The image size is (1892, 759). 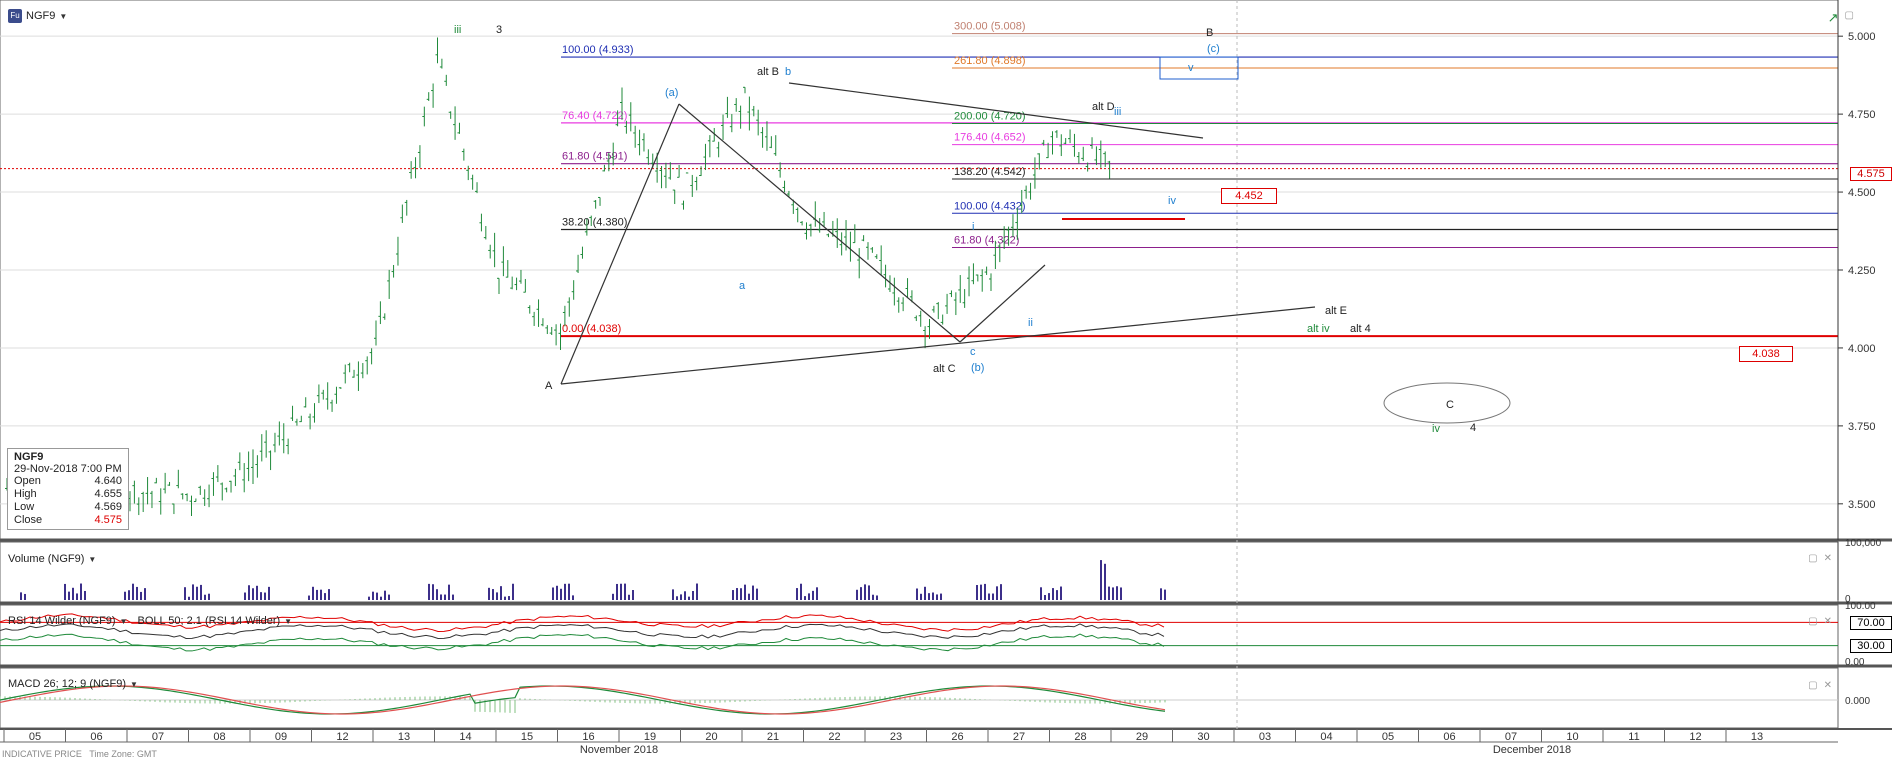 What do you see at coordinates (1848, 599) in the screenshot?
I see `volume-tick-label: 0` at bounding box center [1848, 599].